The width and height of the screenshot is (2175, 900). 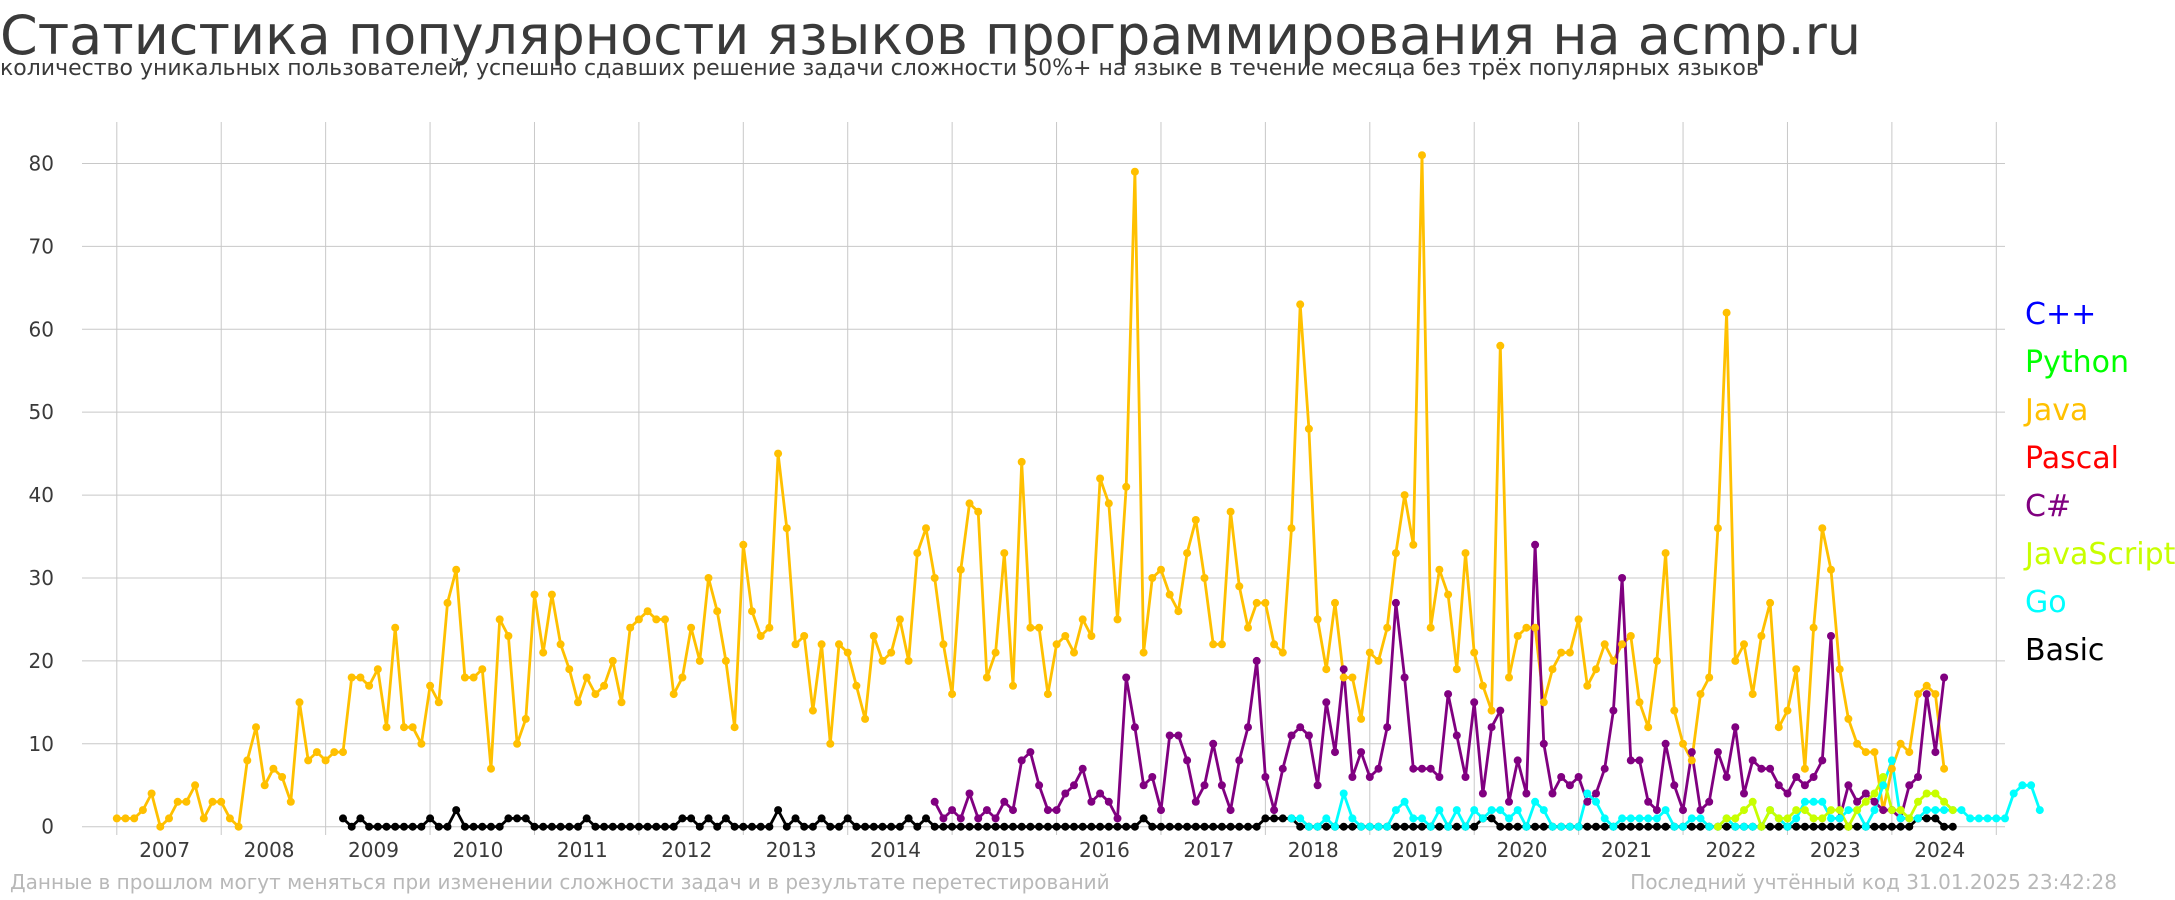 I want to click on y-tick-label: 70, so click(x=41, y=246).